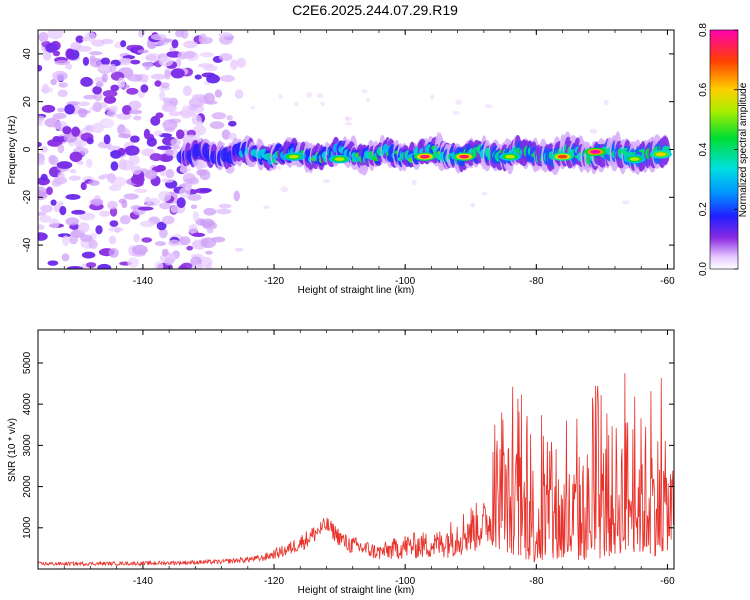 The image size is (750, 600). What do you see at coordinates (703, 269) in the screenshot?
I see `colorbar-tick-label: 0.0` at bounding box center [703, 269].